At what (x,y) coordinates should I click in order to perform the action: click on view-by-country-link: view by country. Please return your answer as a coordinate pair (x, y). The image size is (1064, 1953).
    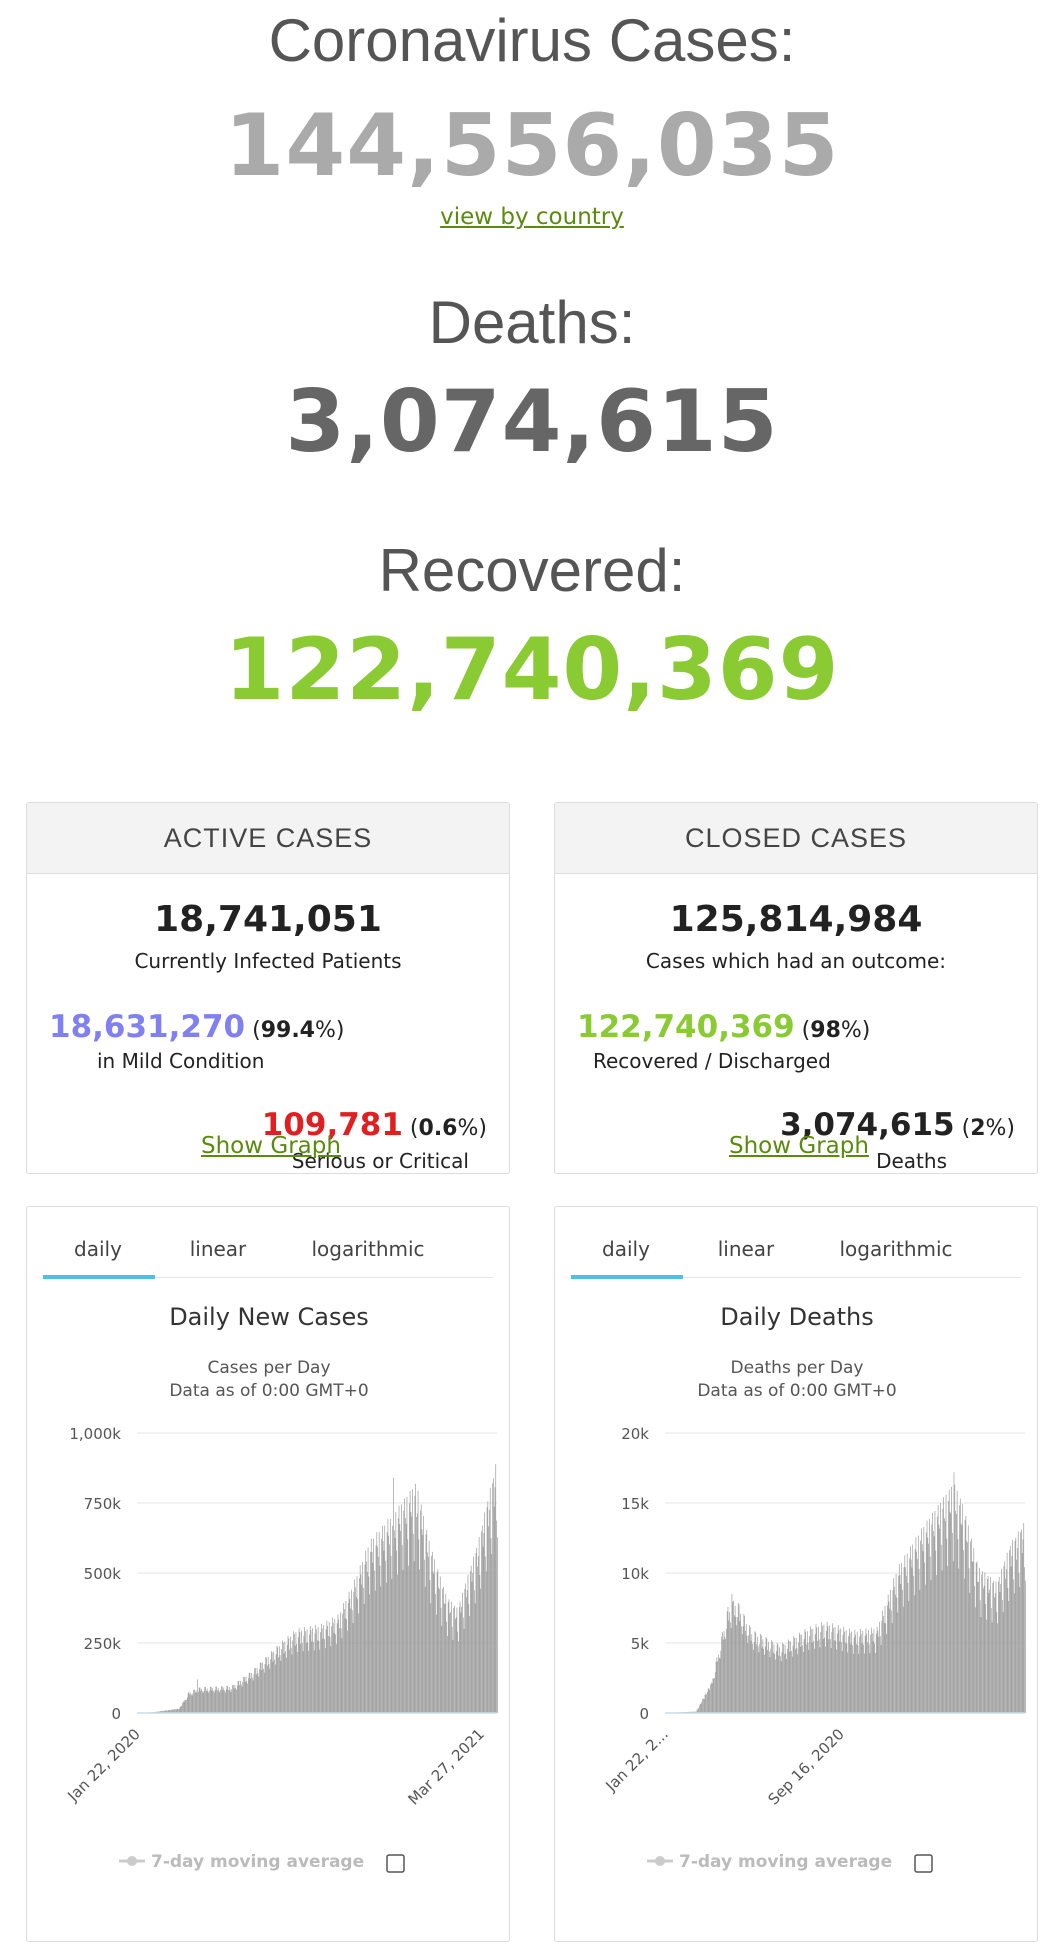
    Looking at the image, I should click on (532, 217).